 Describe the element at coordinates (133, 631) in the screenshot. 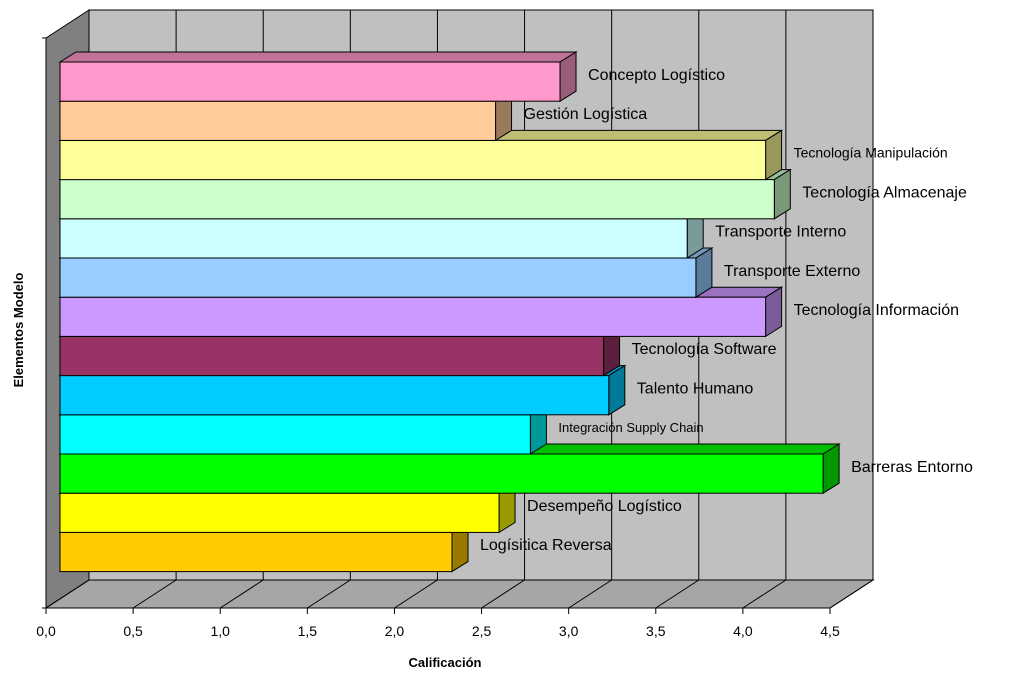

I see `x-tick-label: 0,5` at that location.